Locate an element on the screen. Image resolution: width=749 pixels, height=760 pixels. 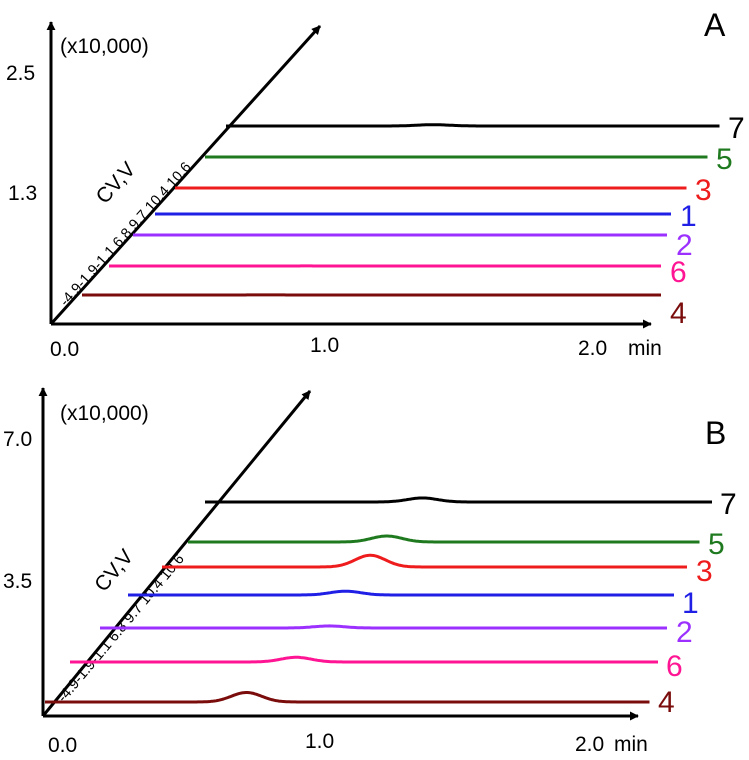
panel-b-x-unit: min is located at coordinates (631, 744).